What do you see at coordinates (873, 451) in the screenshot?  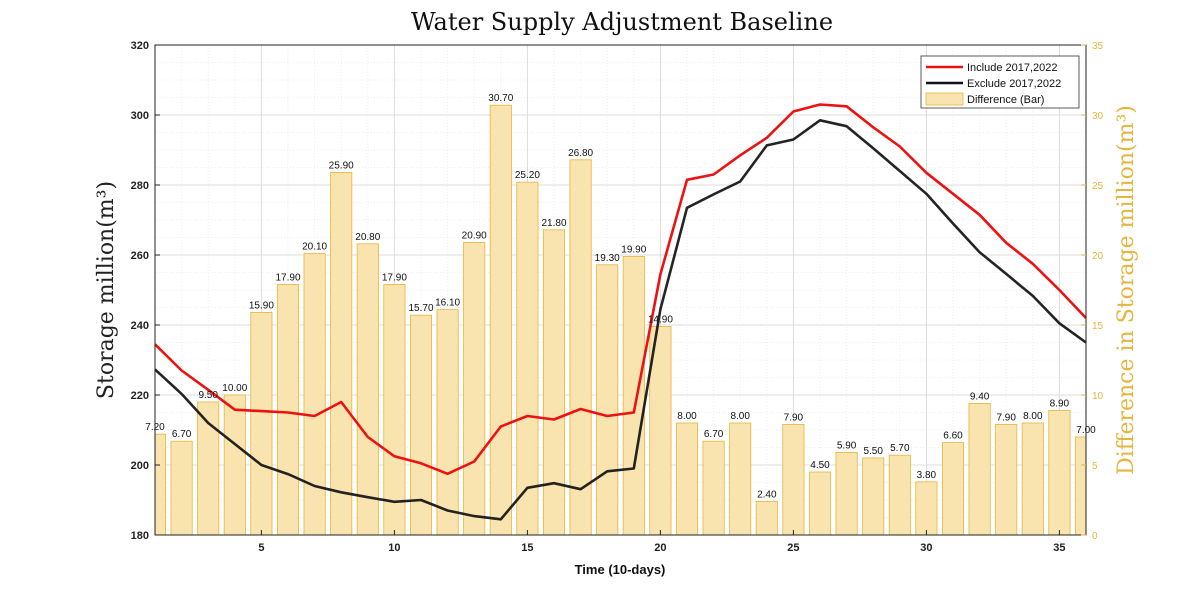 I see `bar-data-label: 5.50` at bounding box center [873, 451].